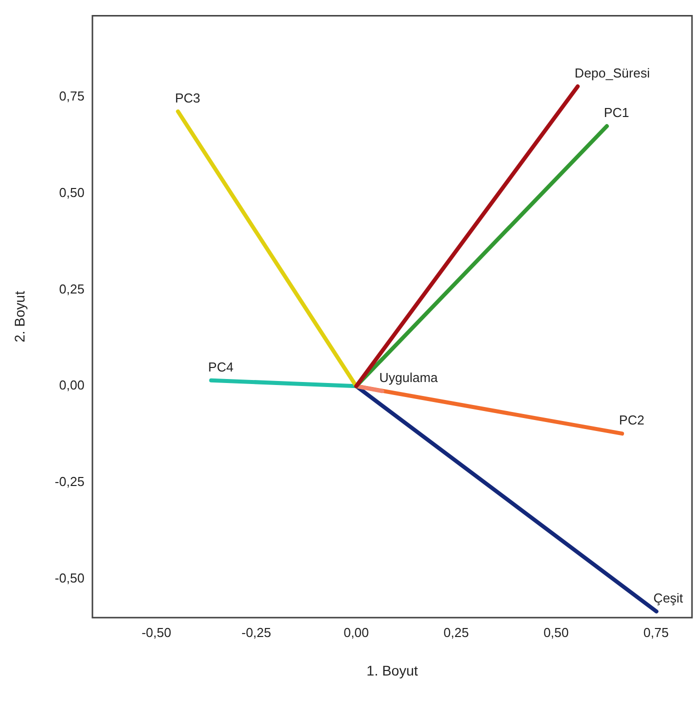 The height and width of the screenshot is (704, 696). What do you see at coordinates (409, 378) in the screenshot?
I see `series-label: Uygulama` at bounding box center [409, 378].